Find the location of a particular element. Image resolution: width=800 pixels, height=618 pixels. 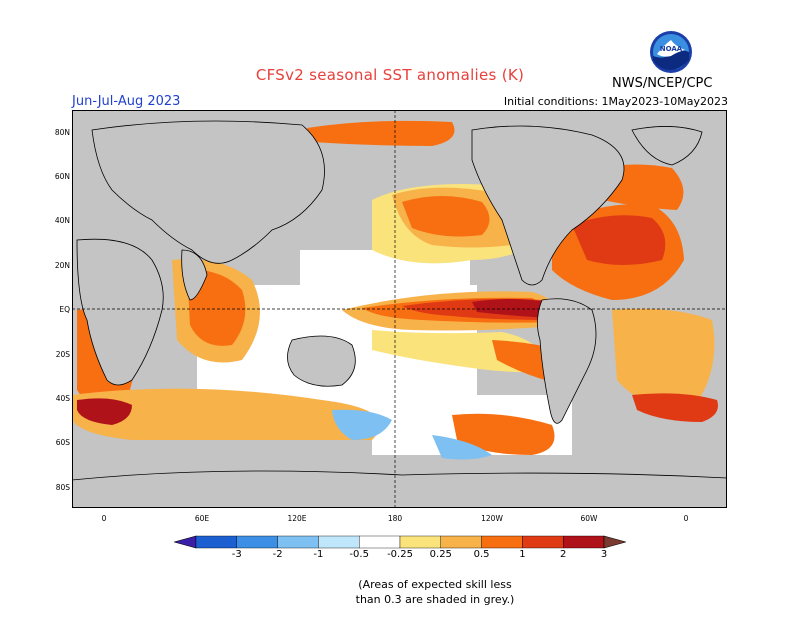

noaa-logo-icon: NOAA is located at coordinates (671, 52).